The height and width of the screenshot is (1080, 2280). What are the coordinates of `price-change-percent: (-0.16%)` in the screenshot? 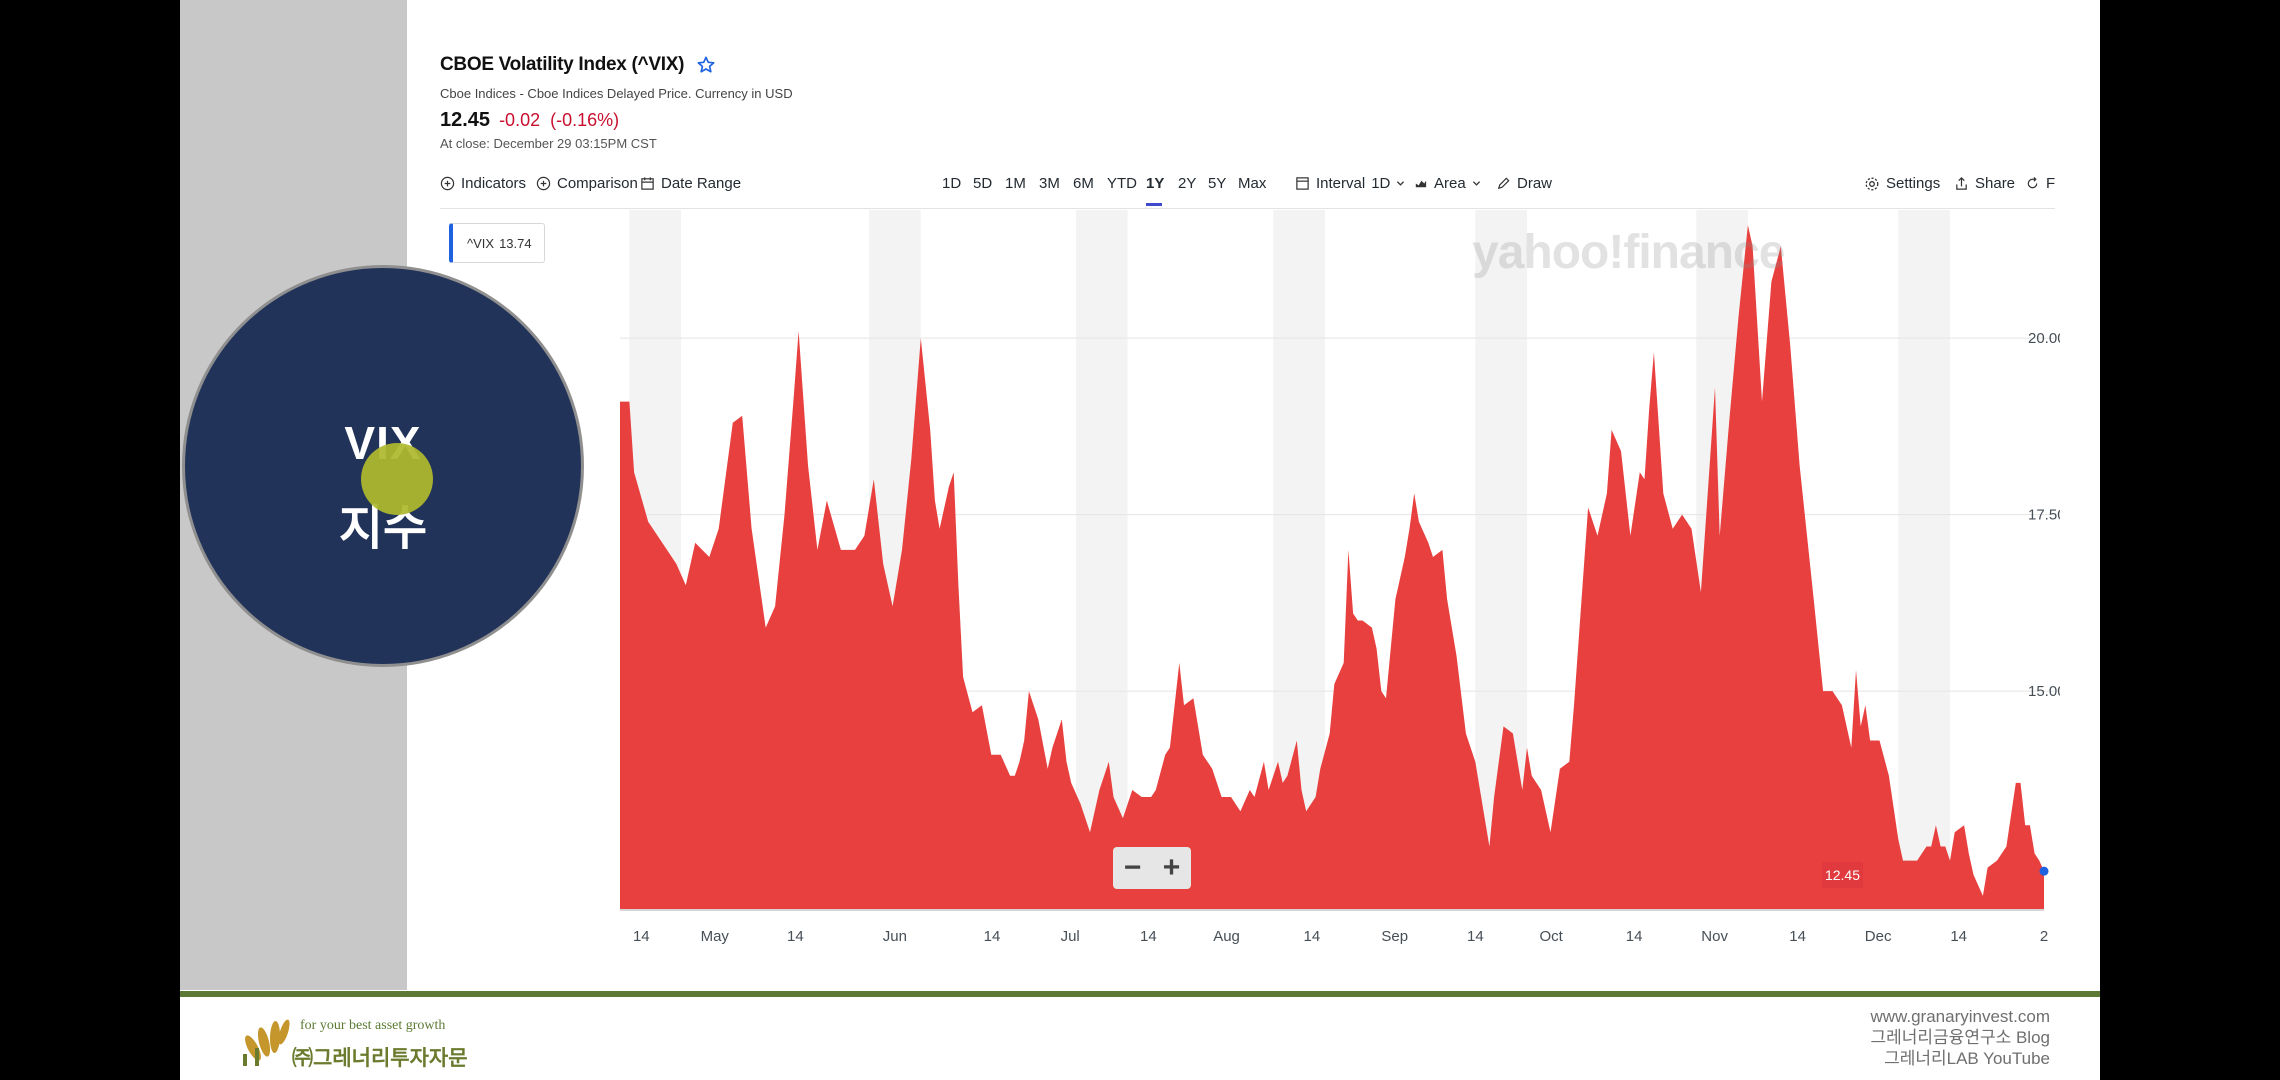 It's located at (585, 120).